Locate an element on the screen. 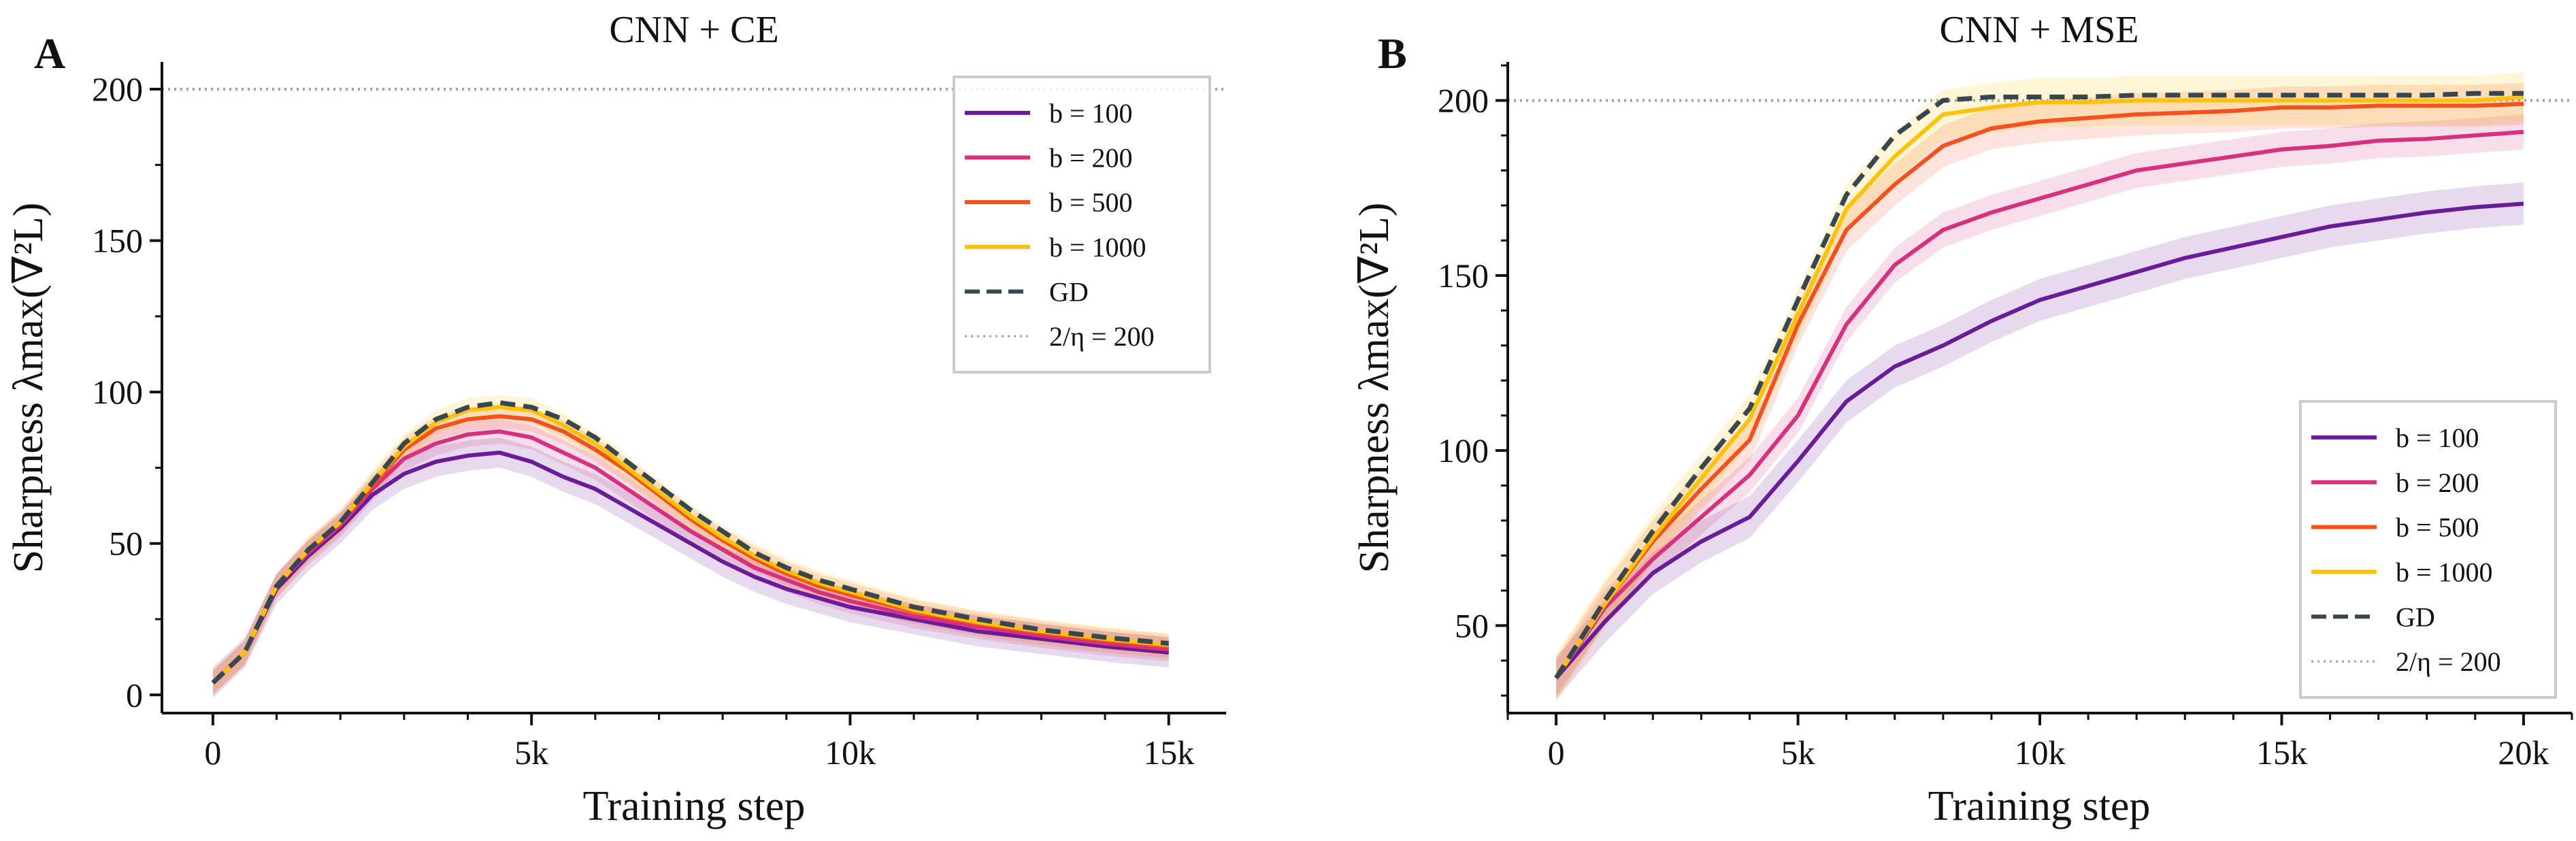  y-tick-label: 0 is located at coordinates (135, 695).